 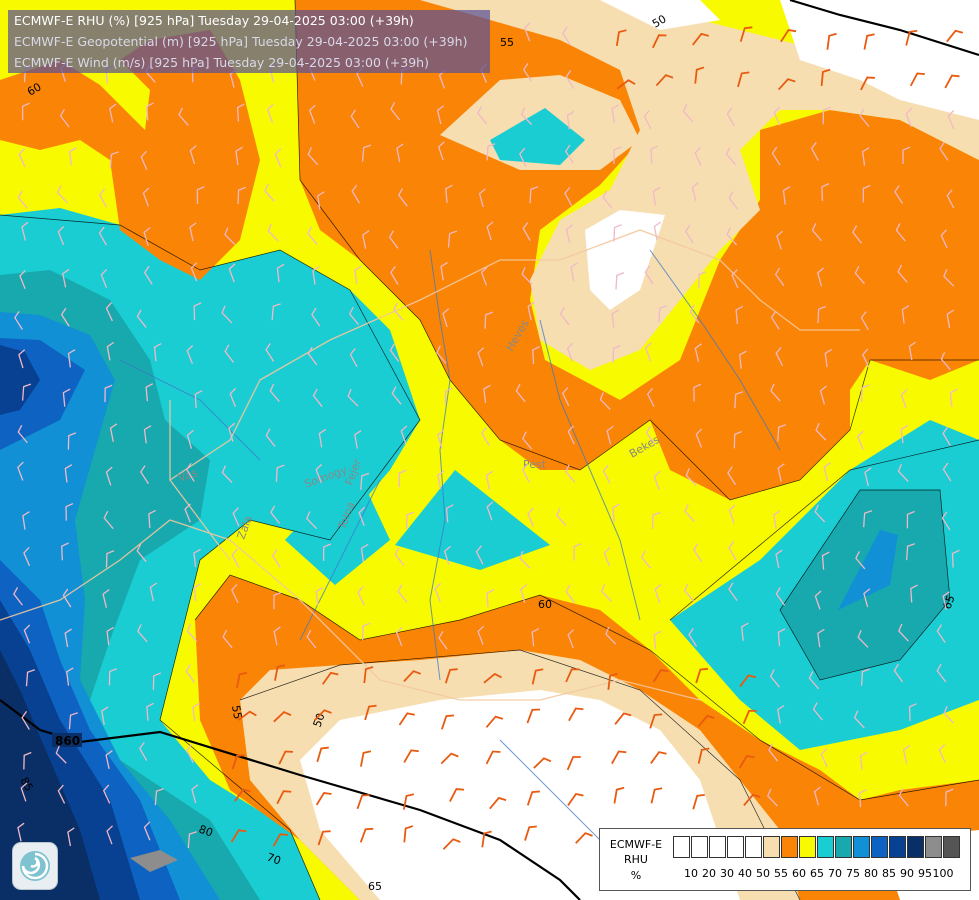 What do you see at coordinates (782, 155) in the screenshot?
I see `rhu-fill-below-50-north` at bounding box center [782, 155].